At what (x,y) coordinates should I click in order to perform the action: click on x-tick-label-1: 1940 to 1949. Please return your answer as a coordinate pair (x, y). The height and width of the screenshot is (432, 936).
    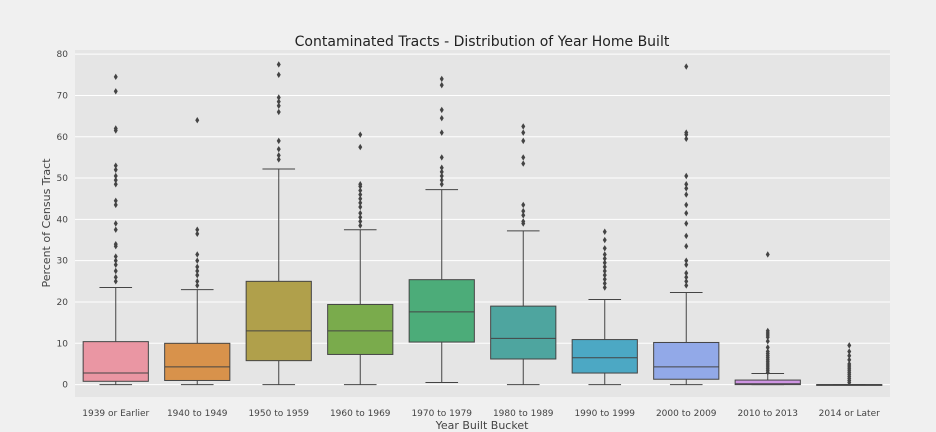
    Looking at the image, I should click on (197, 414).